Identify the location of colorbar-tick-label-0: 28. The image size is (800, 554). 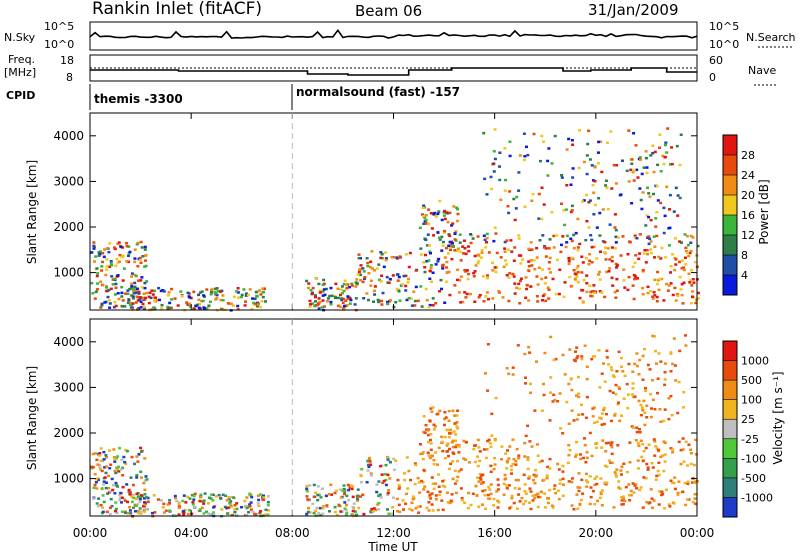
(748, 155).